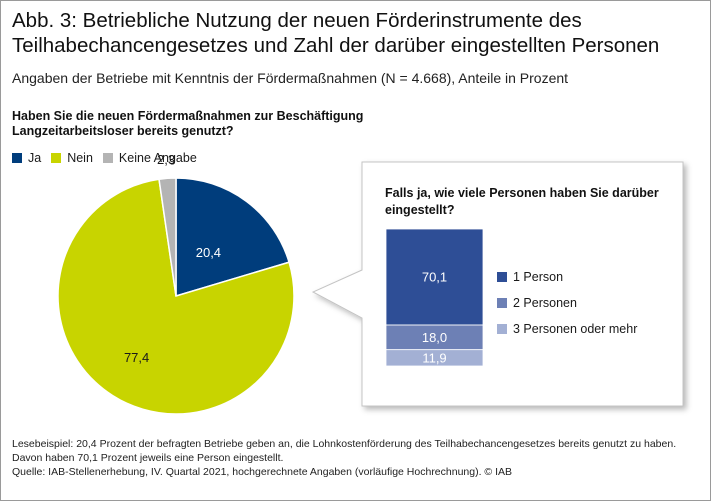 This screenshot has height=501, width=711. What do you see at coordinates (538, 277) in the screenshot?
I see `legend-label-1-person: 1 Person` at bounding box center [538, 277].